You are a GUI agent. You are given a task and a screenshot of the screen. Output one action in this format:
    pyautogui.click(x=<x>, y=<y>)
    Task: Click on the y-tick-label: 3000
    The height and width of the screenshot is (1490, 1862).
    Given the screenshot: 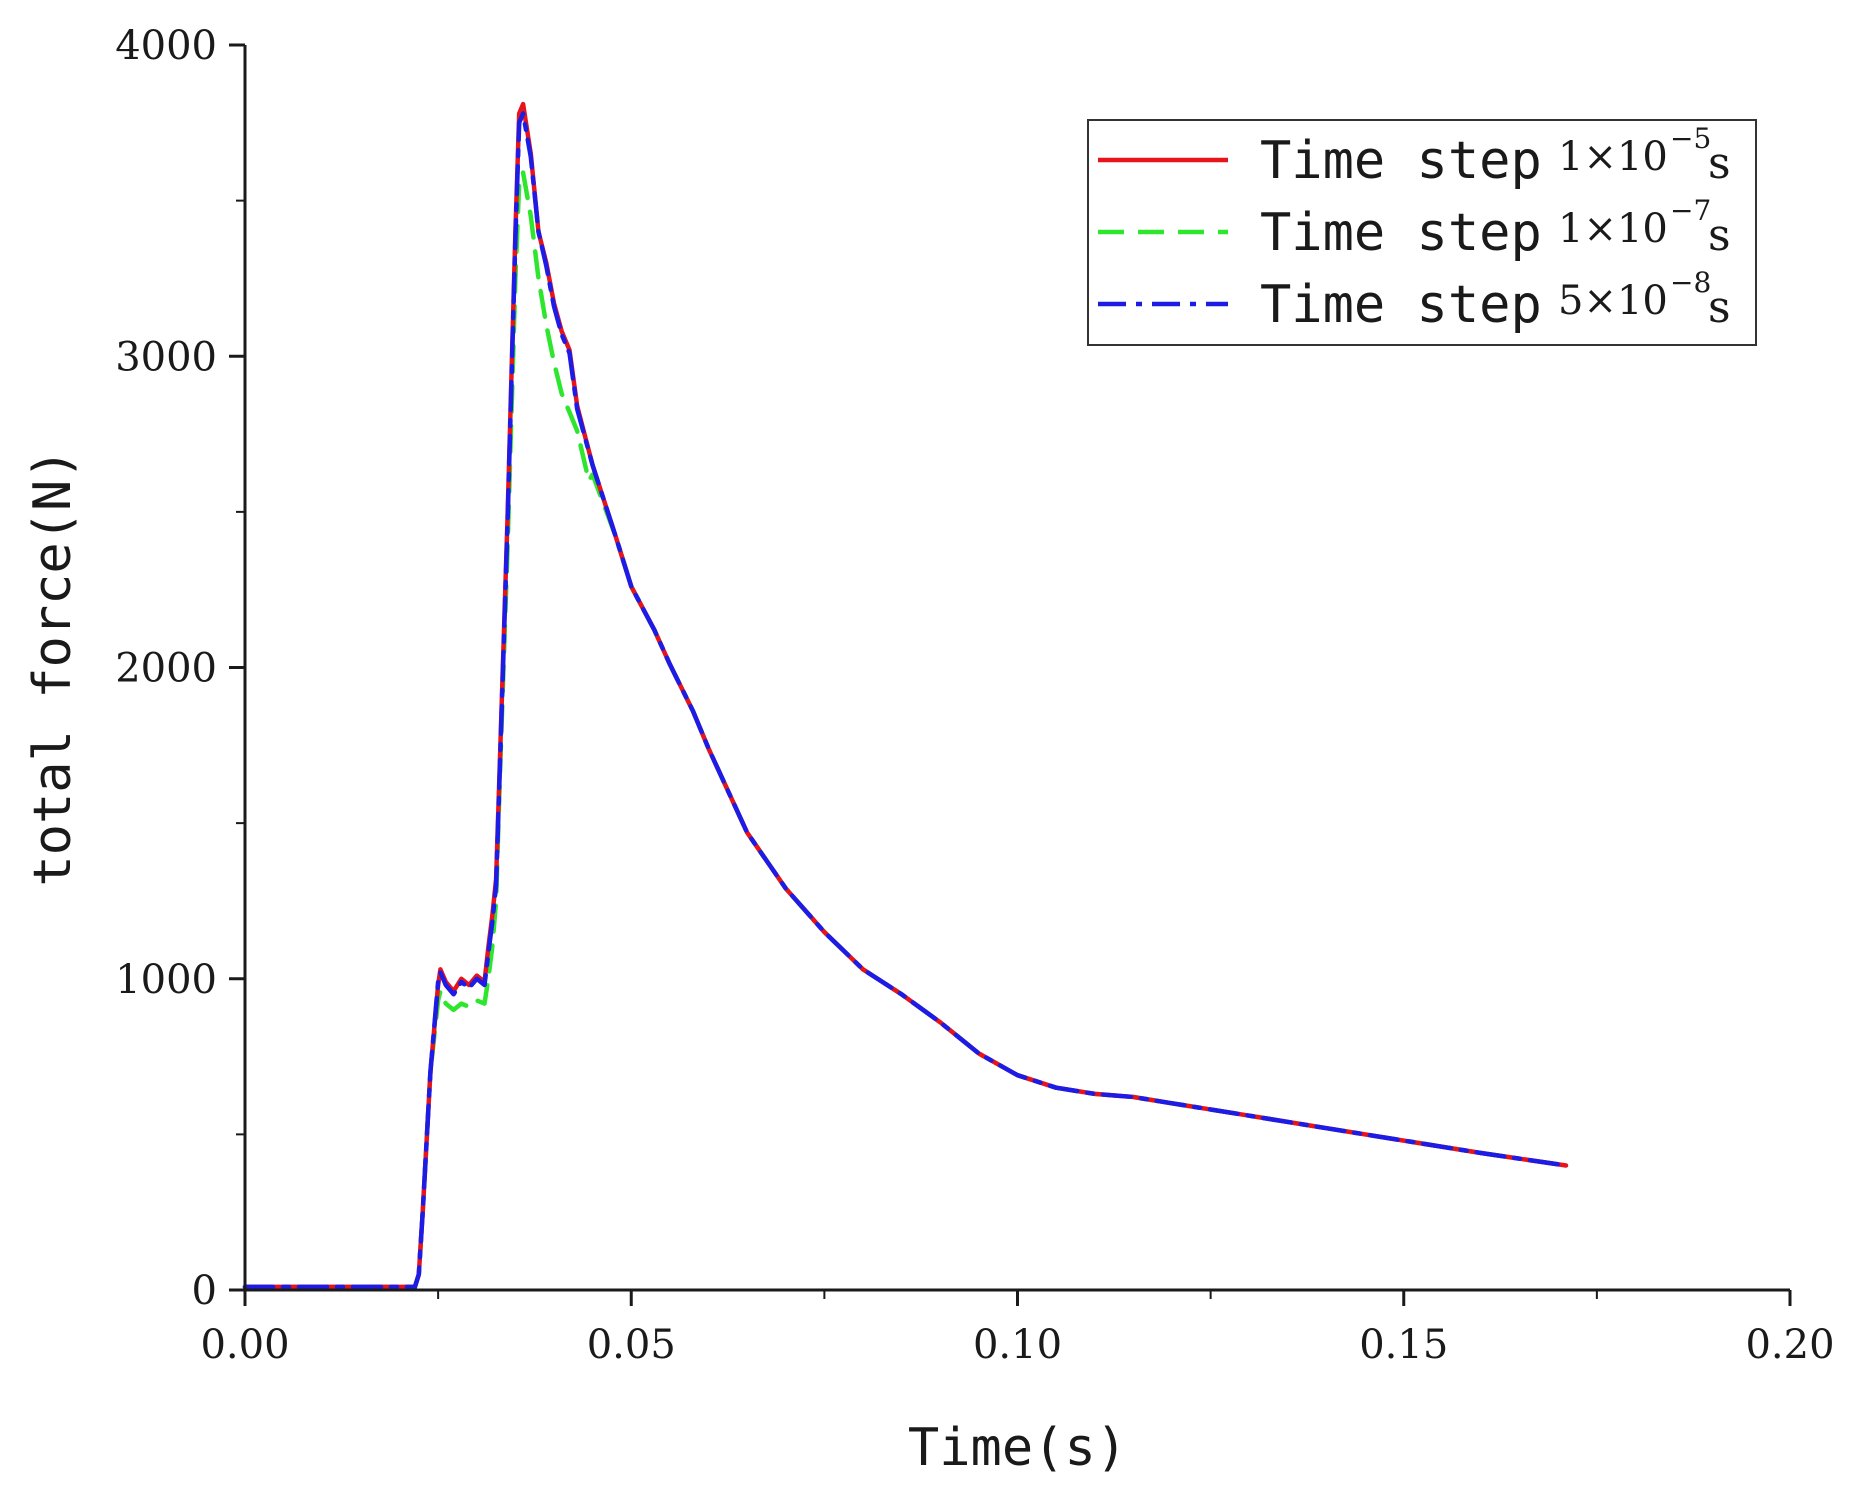 What is the action you would take?
    pyautogui.click(x=166, y=357)
    